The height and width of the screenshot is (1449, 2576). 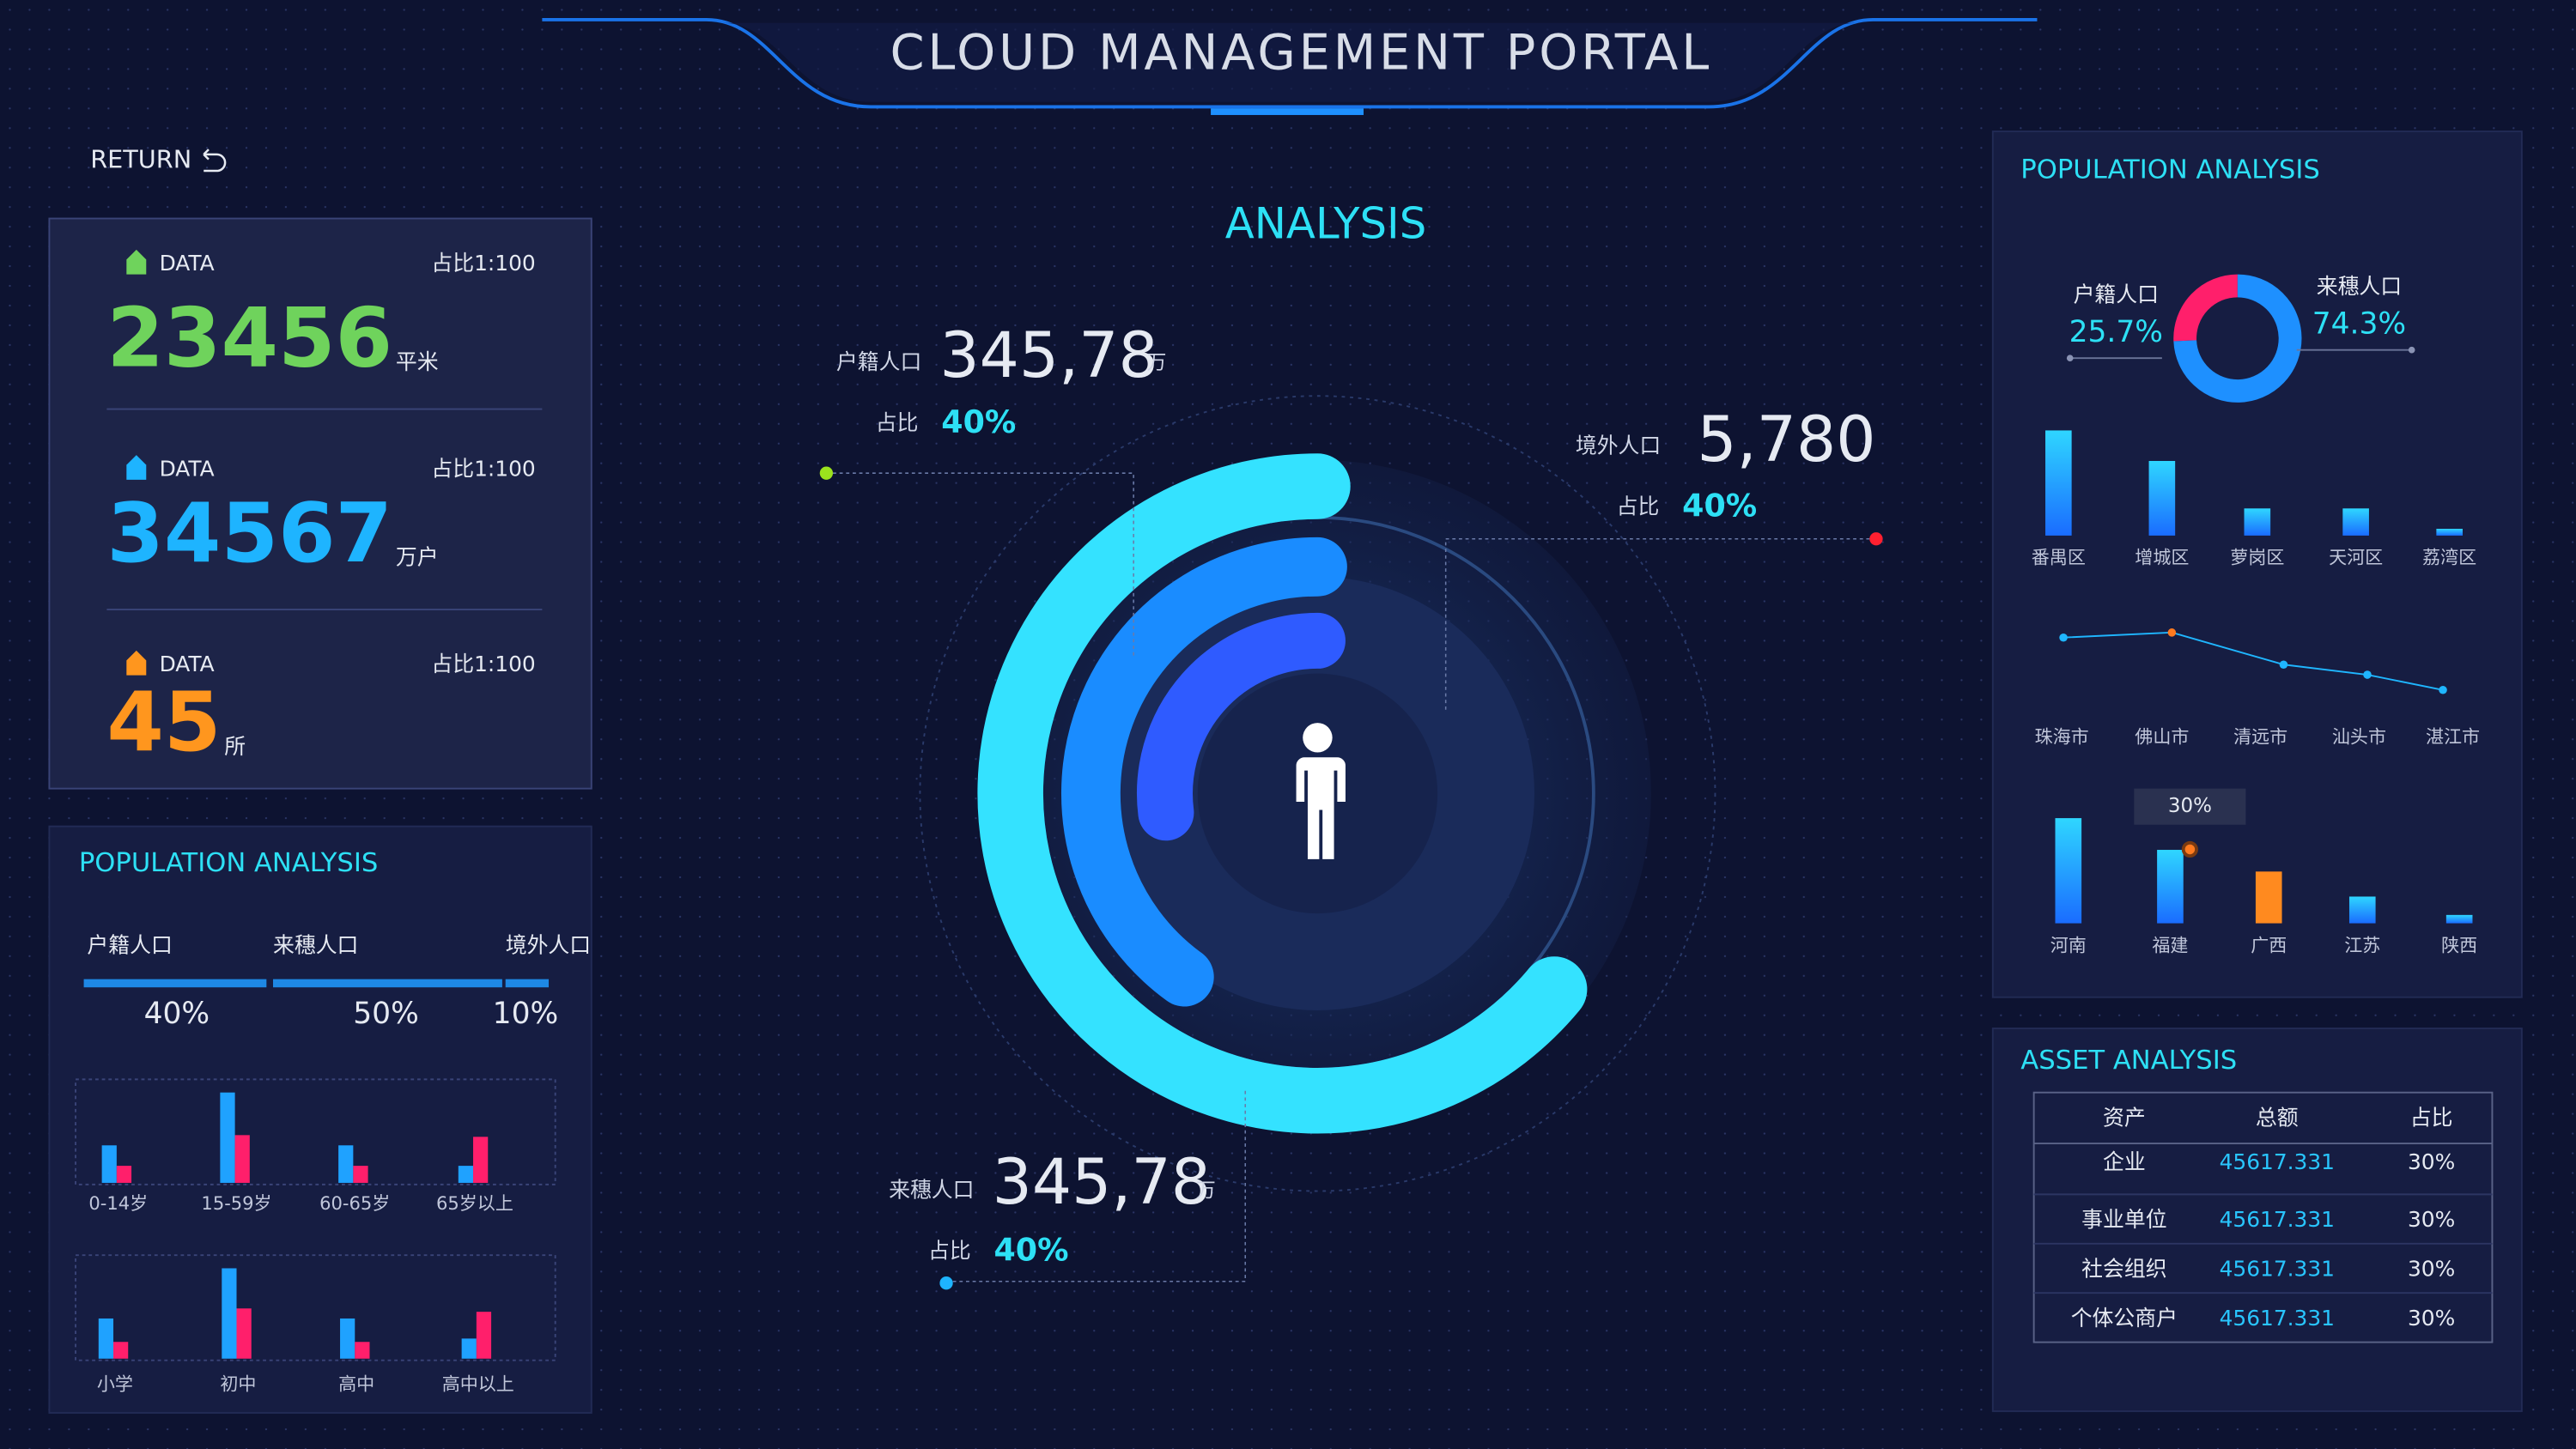 I want to click on stat-icon, so click(x=137, y=663).